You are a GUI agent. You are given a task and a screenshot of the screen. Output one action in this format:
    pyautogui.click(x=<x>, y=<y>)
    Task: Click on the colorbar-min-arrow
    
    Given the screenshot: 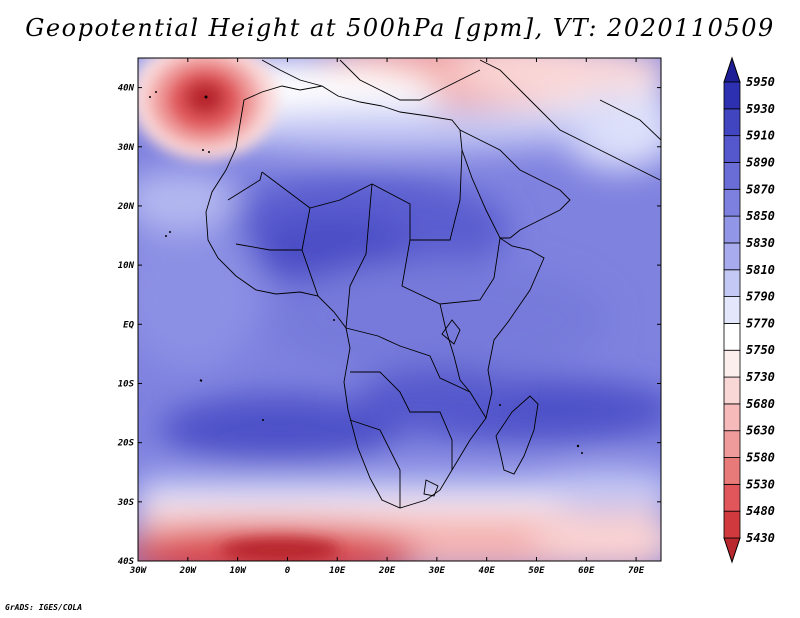 What is the action you would take?
    pyautogui.click(x=732, y=550)
    